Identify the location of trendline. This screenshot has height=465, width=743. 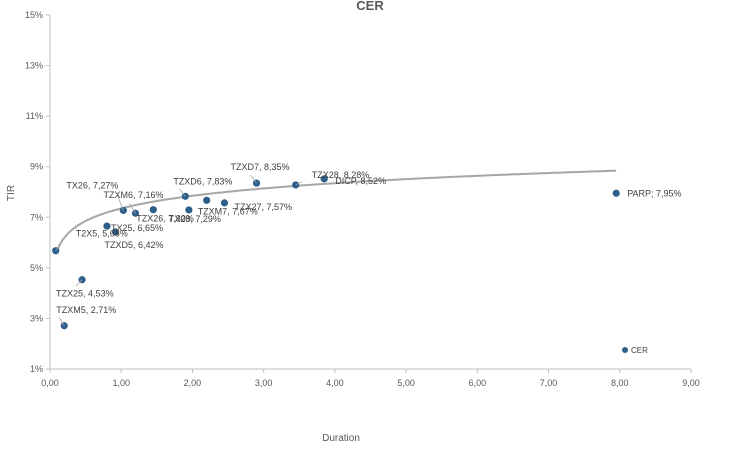
(335, 212).